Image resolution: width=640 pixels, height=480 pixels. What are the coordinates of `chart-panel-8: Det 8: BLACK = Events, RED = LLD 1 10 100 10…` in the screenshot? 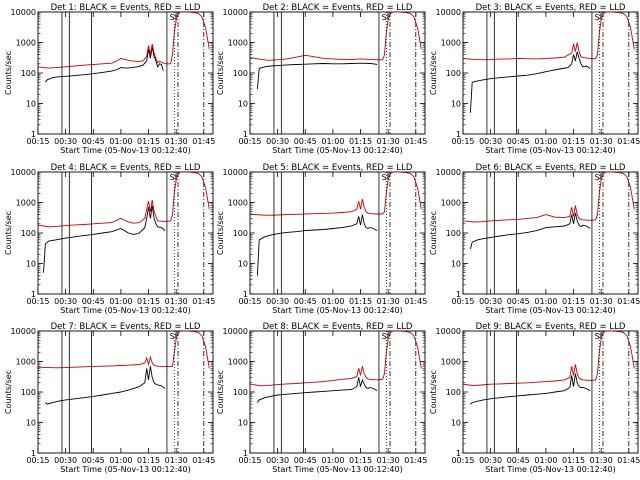 It's located at (321, 398).